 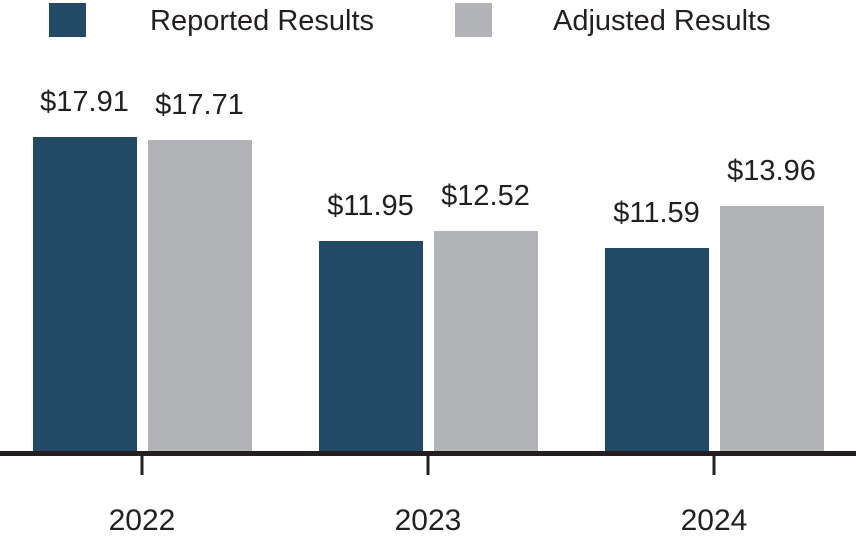 What do you see at coordinates (714, 520) in the screenshot?
I see `x-axis-label-2024: 2024` at bounding box center [714, 520].